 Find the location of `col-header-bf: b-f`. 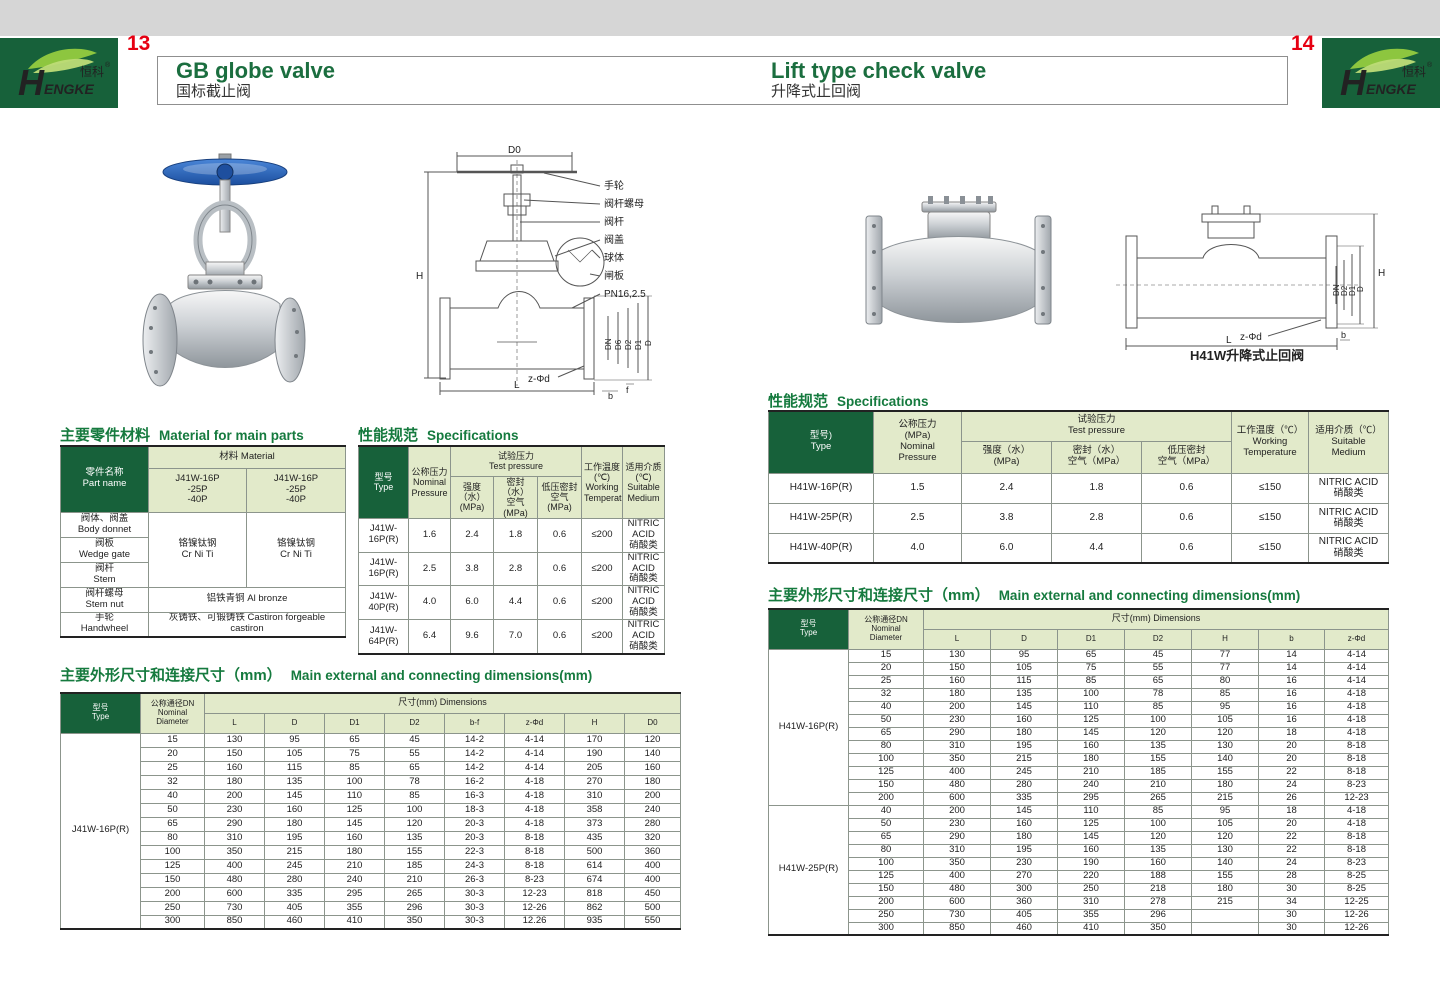

col-header-bf: b-f is located at coordinates (474, 723).